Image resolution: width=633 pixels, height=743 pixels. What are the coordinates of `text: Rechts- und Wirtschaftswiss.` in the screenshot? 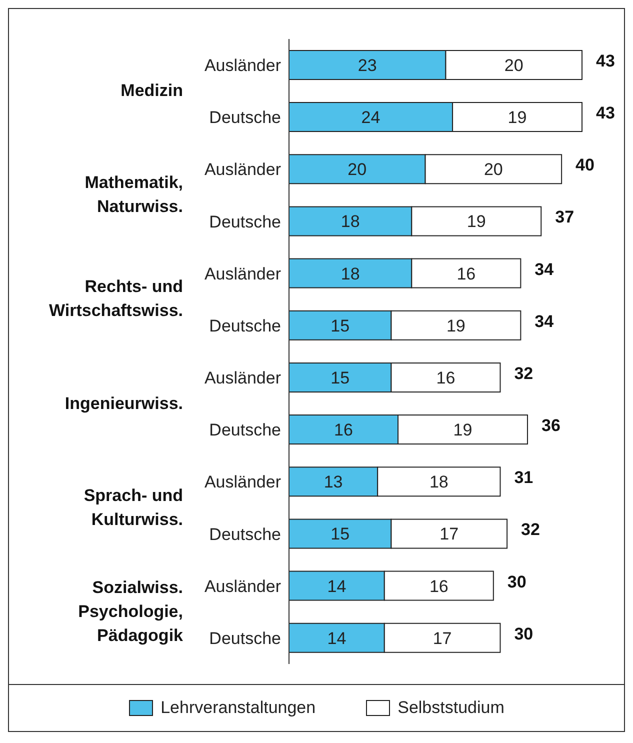 It's located at (115, 299).